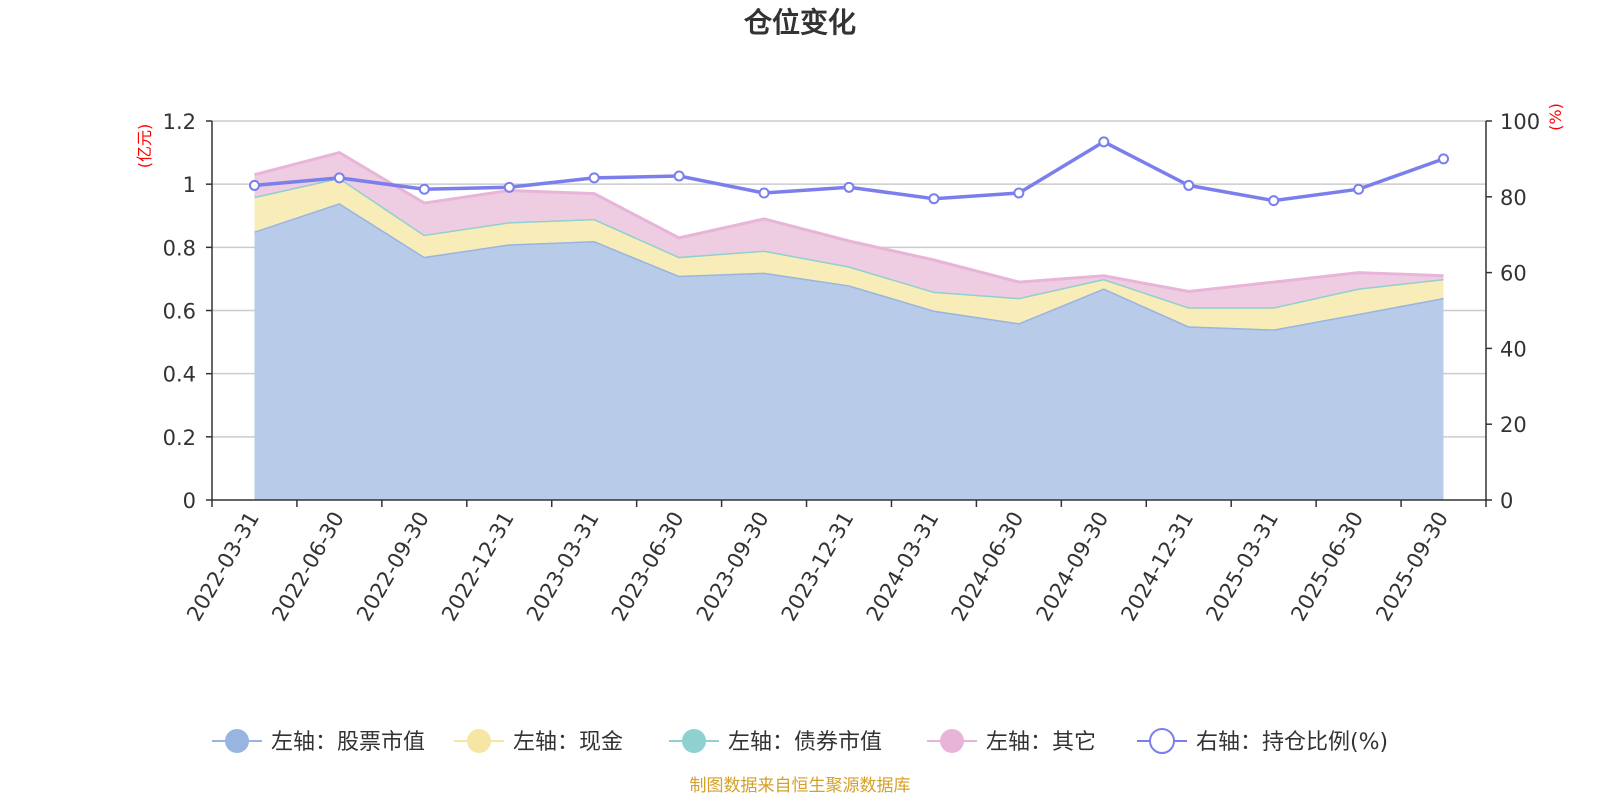 The image size is (1600, 800). Describe the element at coordinates (179, 248) in the screenshot. I see `left-tick-label: 0.8` at that location.